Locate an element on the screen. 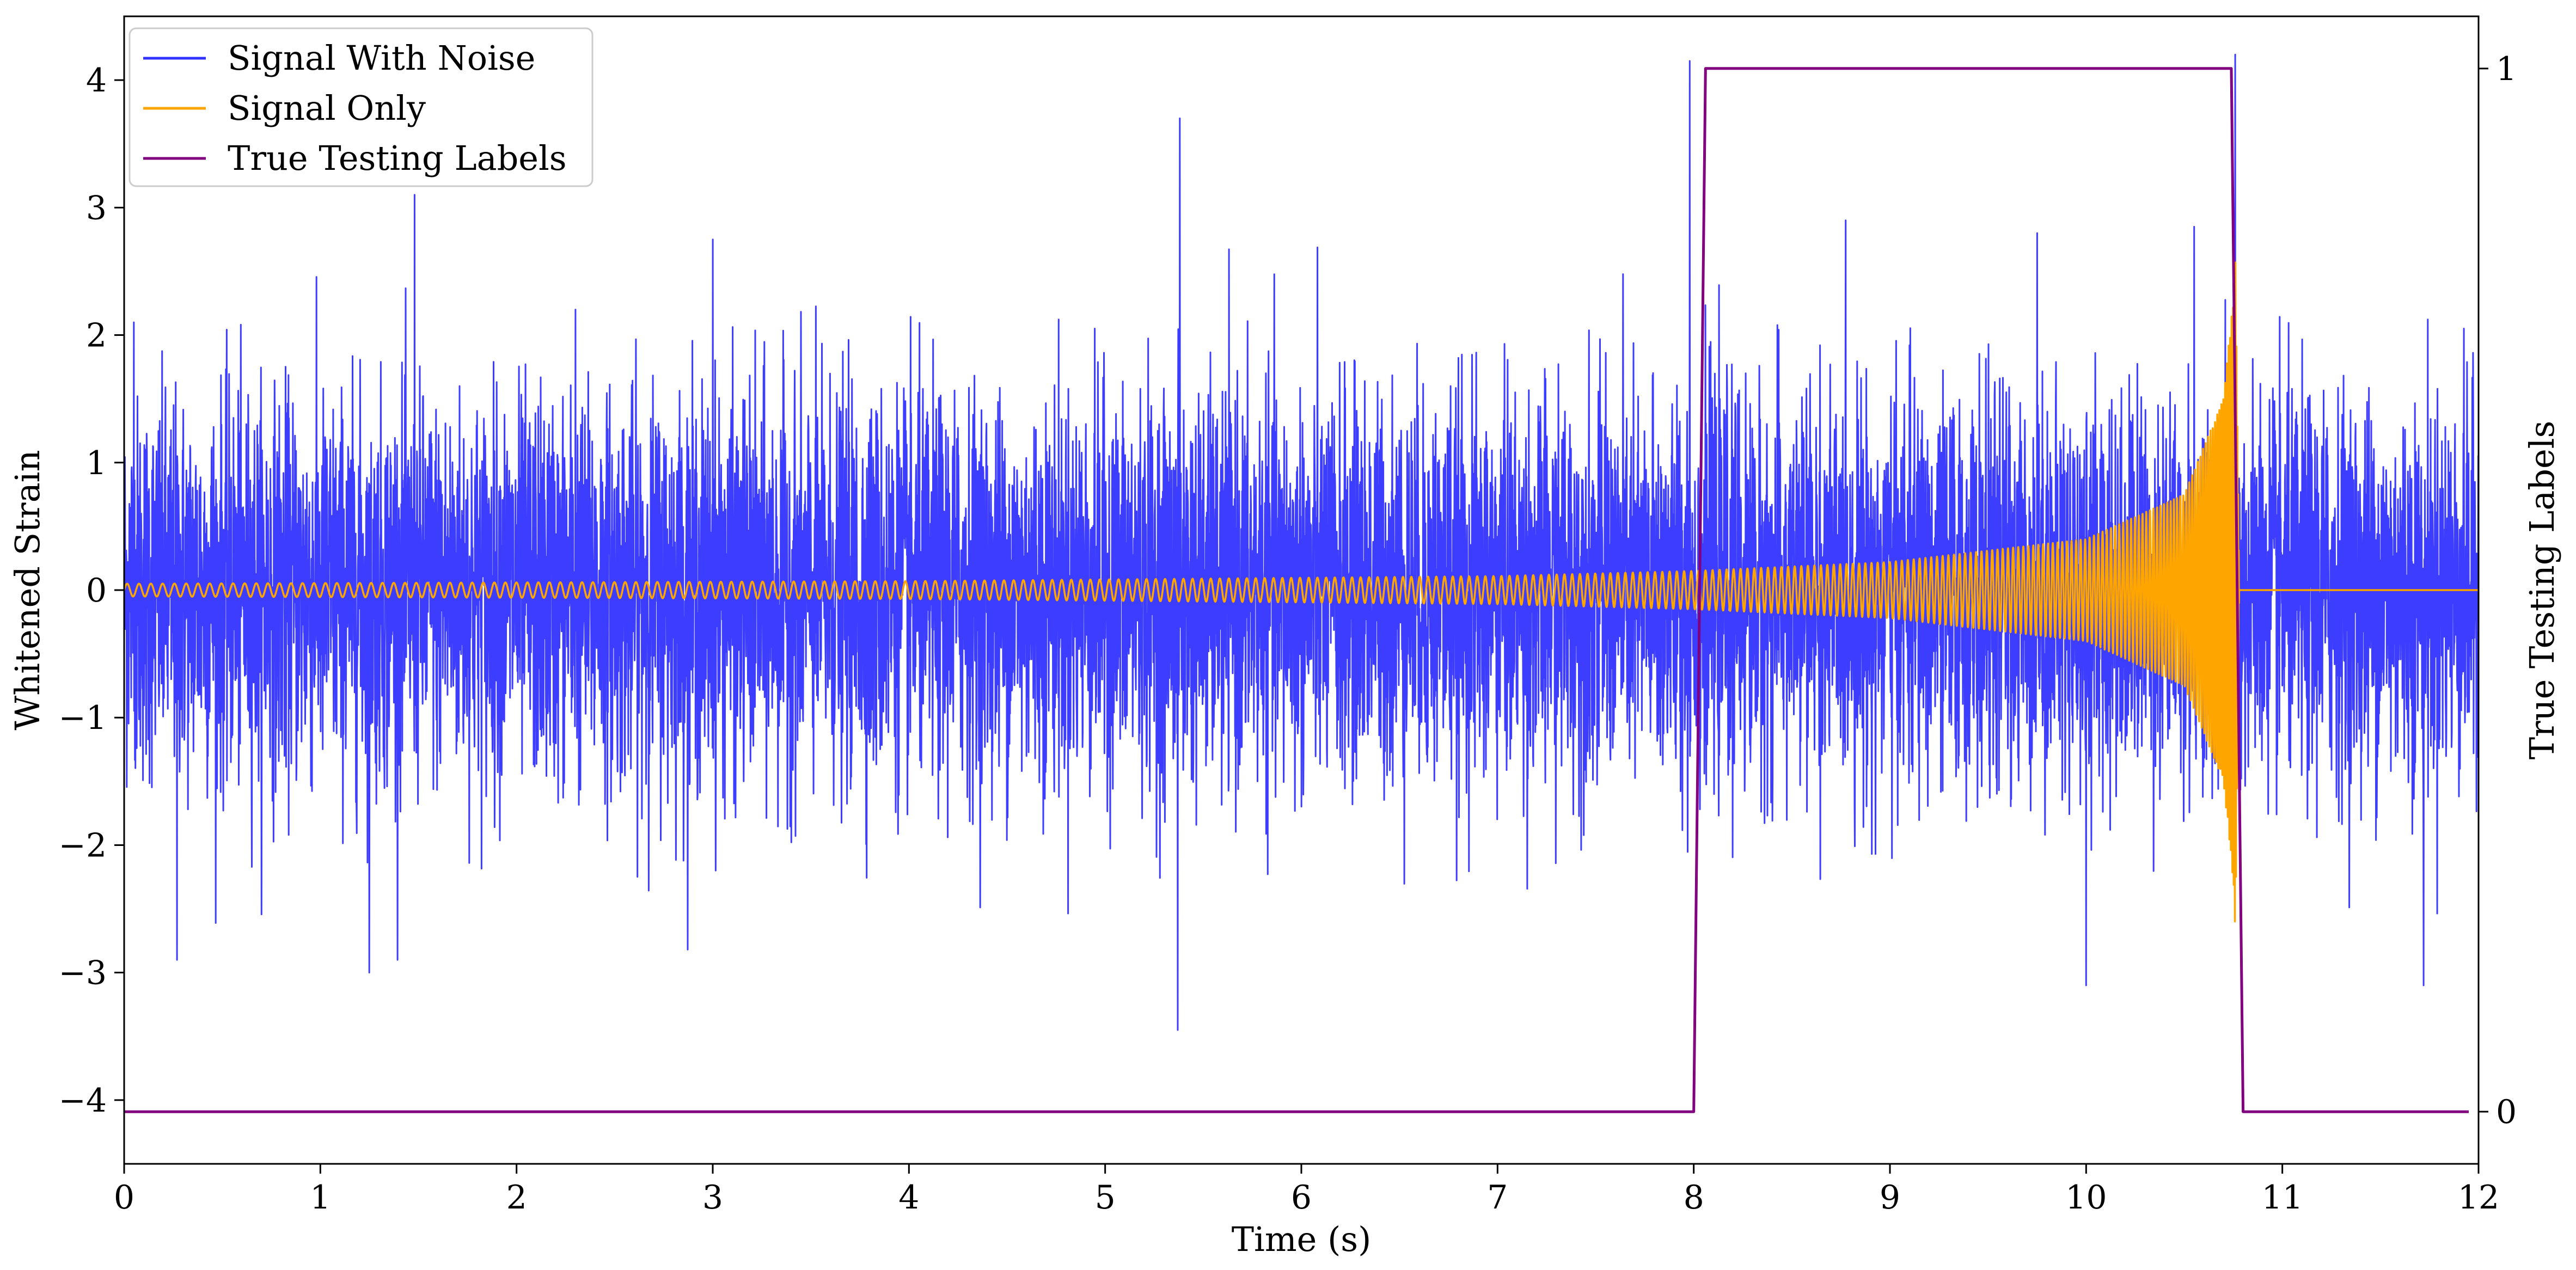 The height and width of the screenshot is (1270, 2576). x-tick-label: 9 is located at coordinates (1890, 1198).